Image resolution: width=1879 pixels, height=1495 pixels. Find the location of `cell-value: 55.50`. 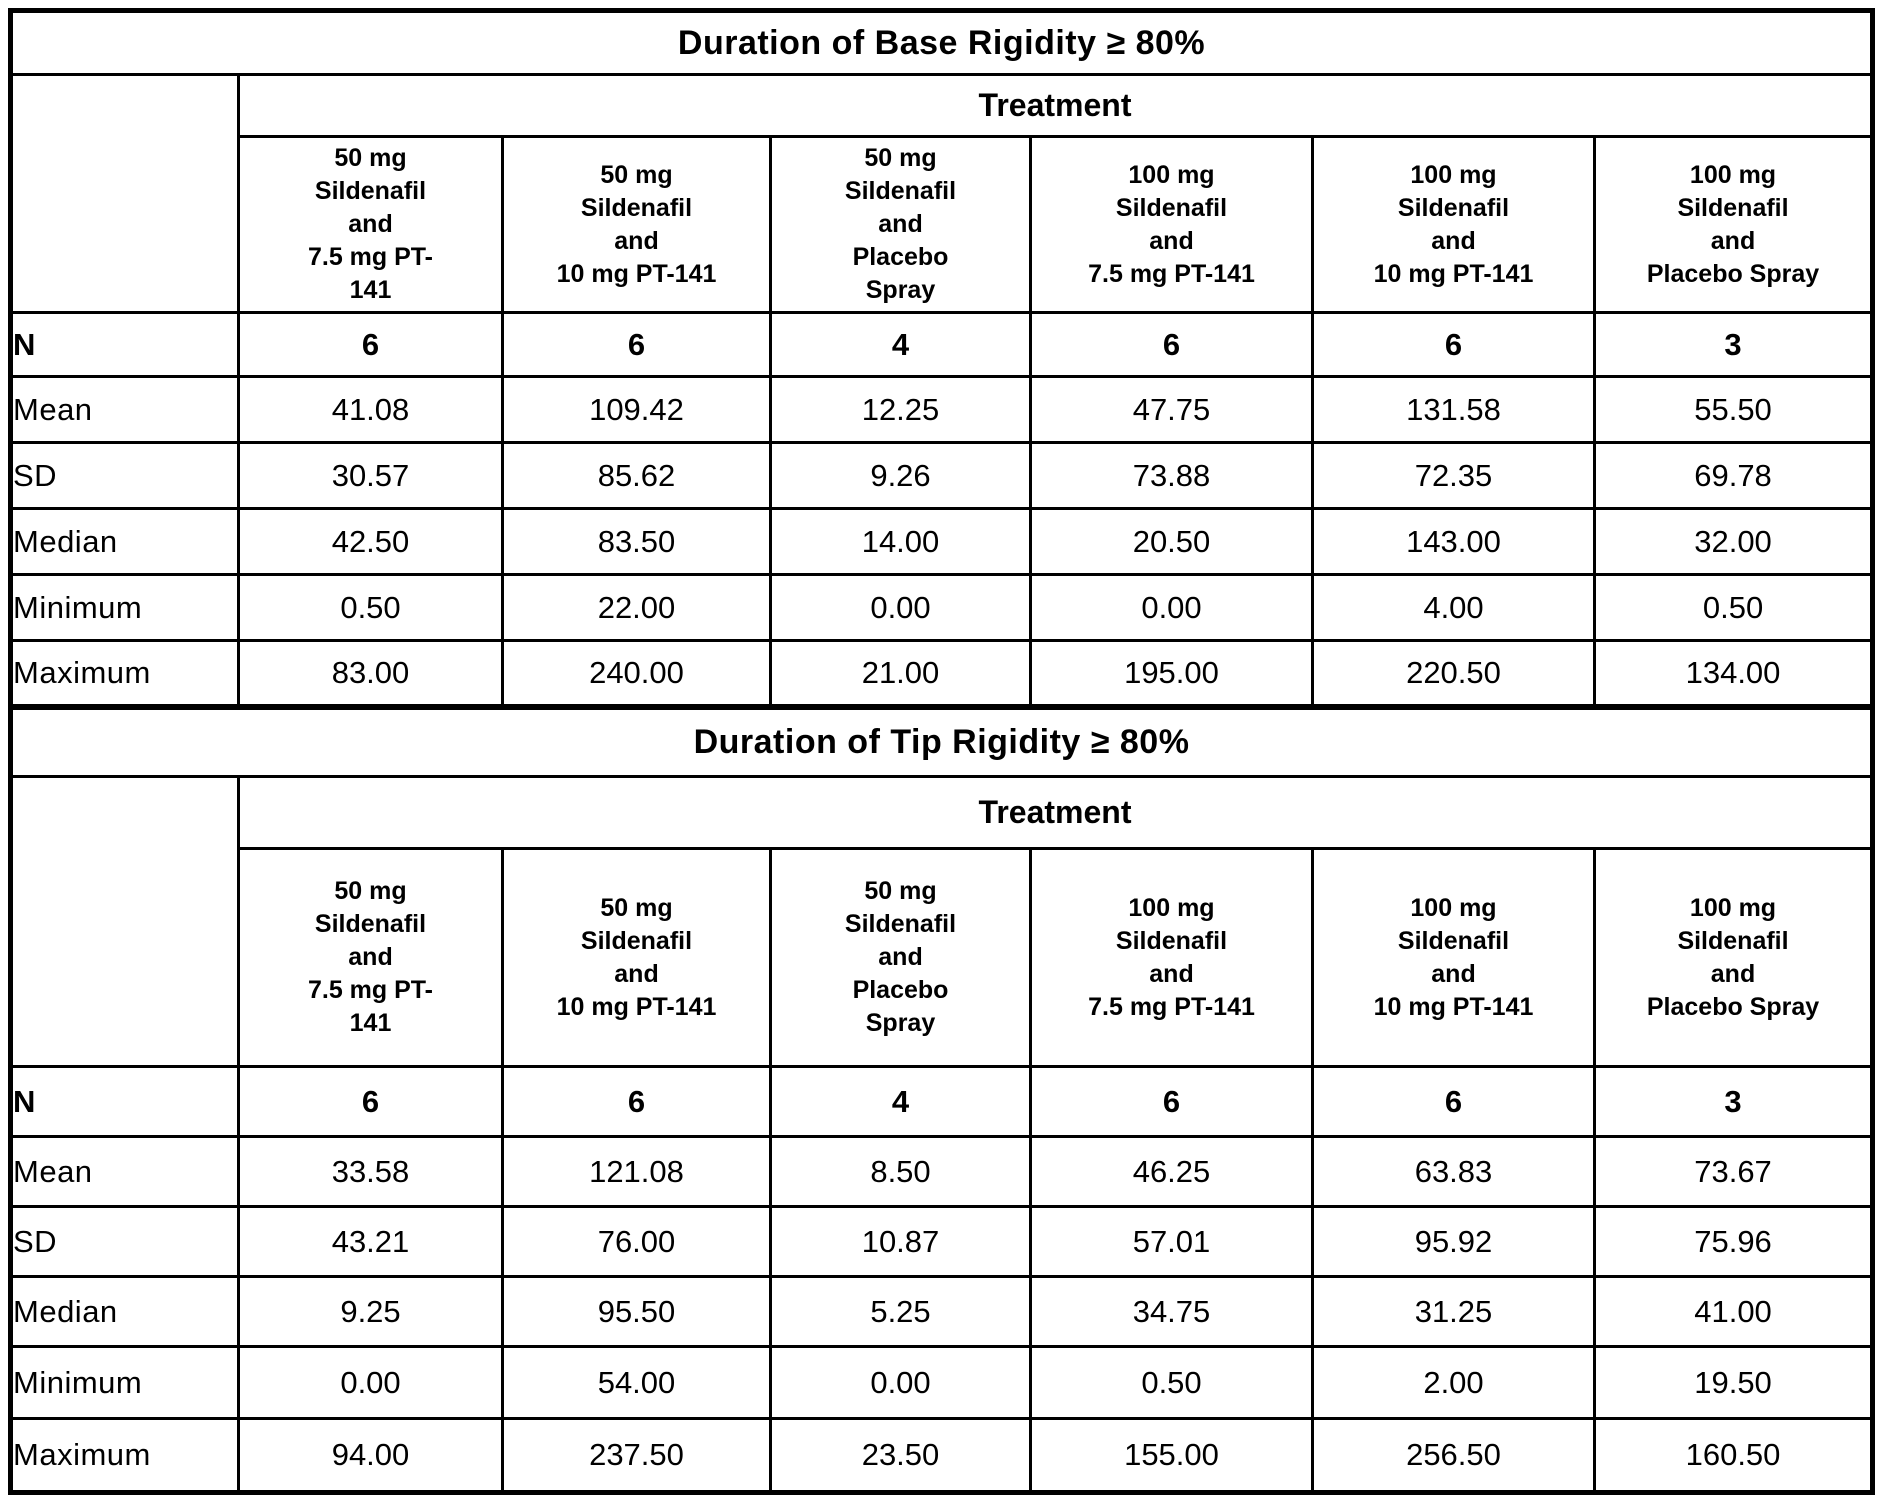

cell-value: 55.50 is located at coordinates (1733, 409).